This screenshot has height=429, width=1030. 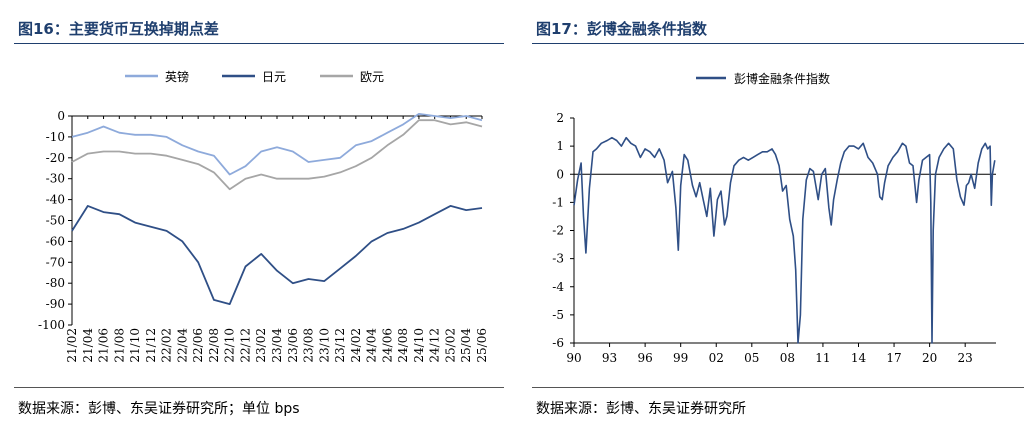 What do you see at coordinates (372, 77) in the screenshot?
I see `legend-label: 欧元` at bounding box center [372, 77].